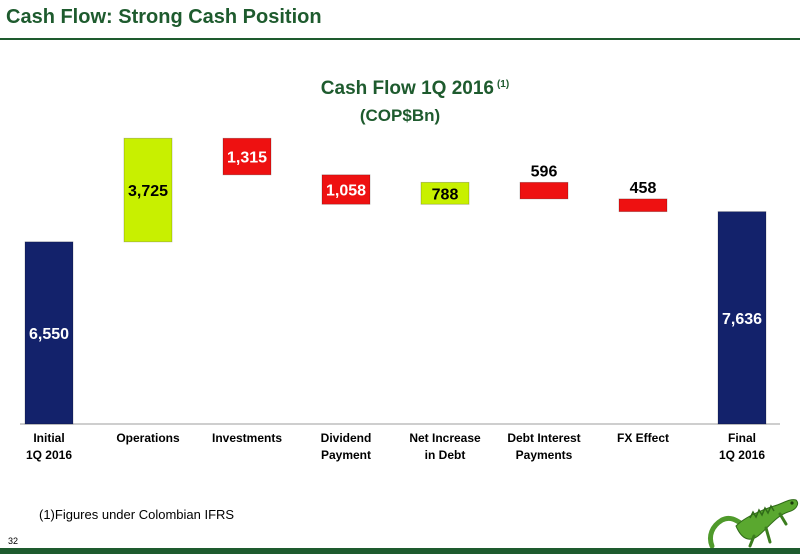 This screenshot has width=800, height=554. Describe the element at coordinates (544, 455) in the screenshot. I see `category-label-5-1: Payments` at that location.